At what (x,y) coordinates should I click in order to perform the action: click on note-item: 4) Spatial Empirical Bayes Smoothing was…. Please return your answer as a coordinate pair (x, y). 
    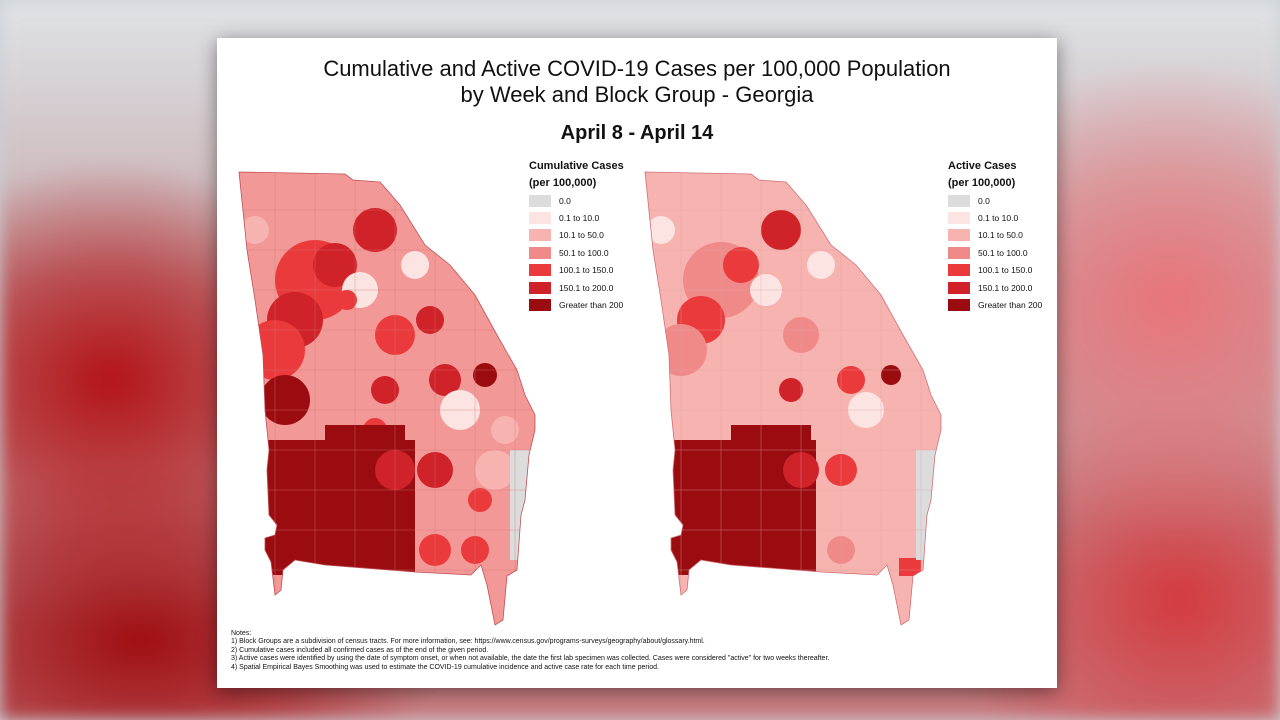
    Looking at the image, I should click on (445, 667).